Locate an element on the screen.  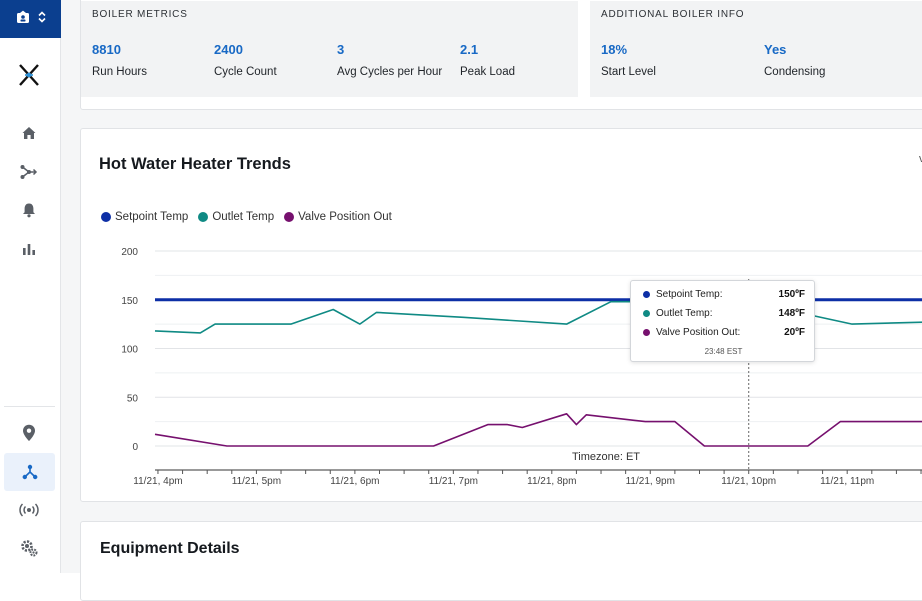
bar-chart-icon is located at coordinates (29, 249).